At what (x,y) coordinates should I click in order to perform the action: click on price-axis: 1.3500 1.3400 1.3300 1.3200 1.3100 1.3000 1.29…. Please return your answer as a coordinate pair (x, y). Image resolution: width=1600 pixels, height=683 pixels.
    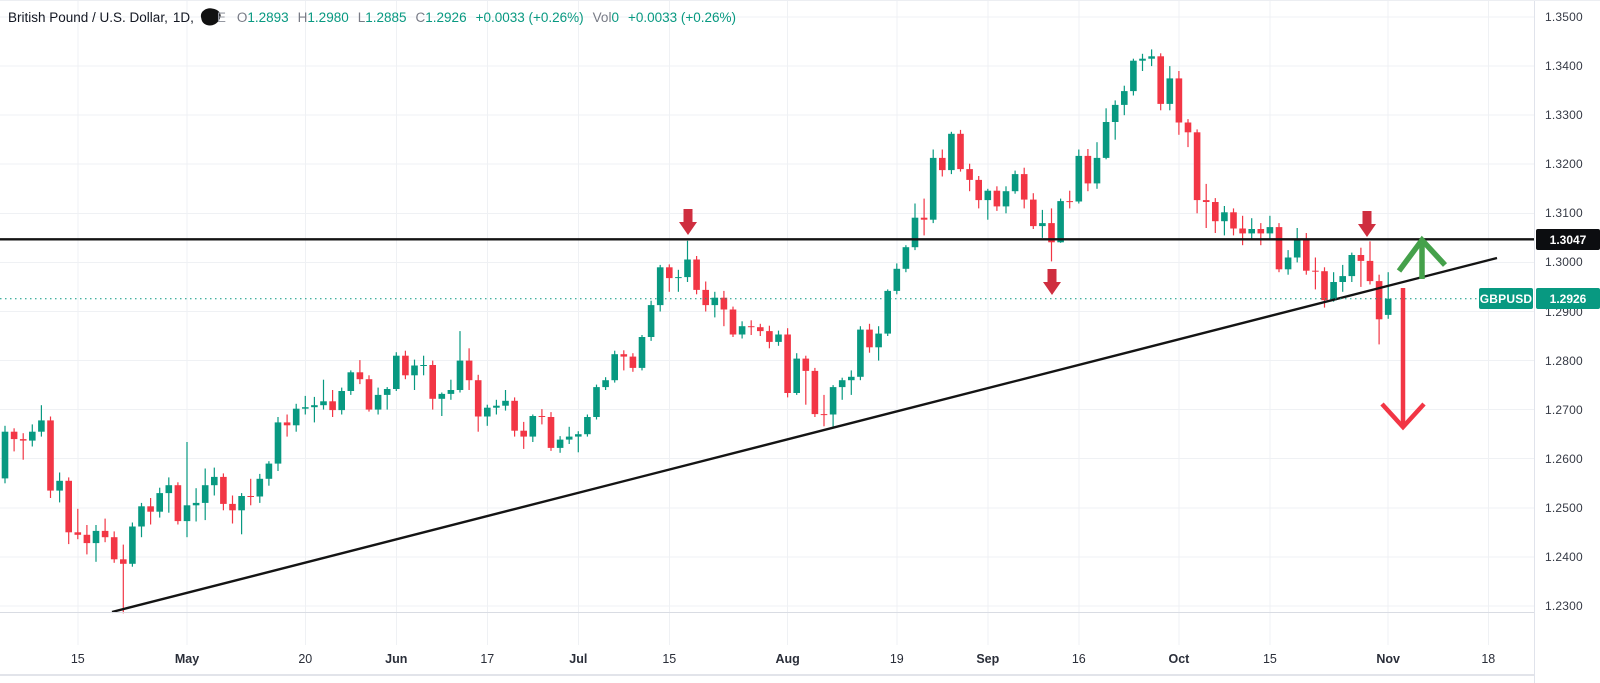
    Looking at the image, I should click on (1567, 342).